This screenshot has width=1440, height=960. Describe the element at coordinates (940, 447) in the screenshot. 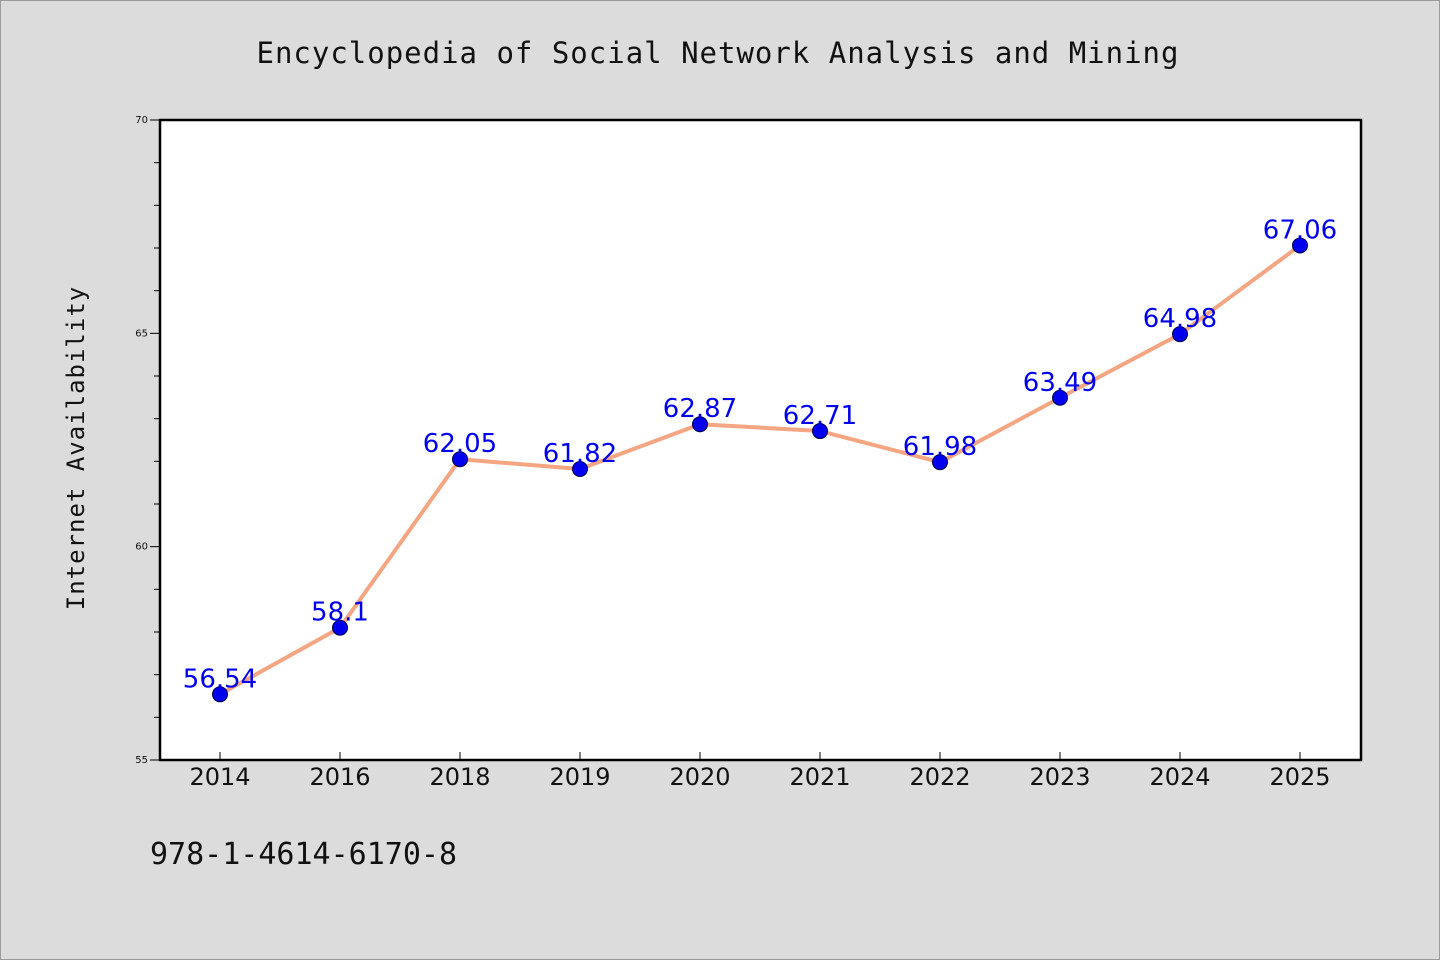

I see `data-label: 61.98` at that location.